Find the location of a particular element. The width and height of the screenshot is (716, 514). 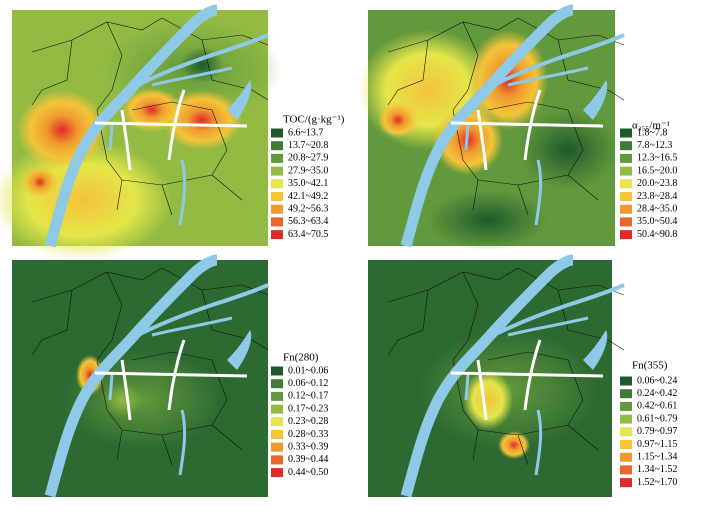

legend-label: 28.4~35.0 is located at coordinates (657, 208).